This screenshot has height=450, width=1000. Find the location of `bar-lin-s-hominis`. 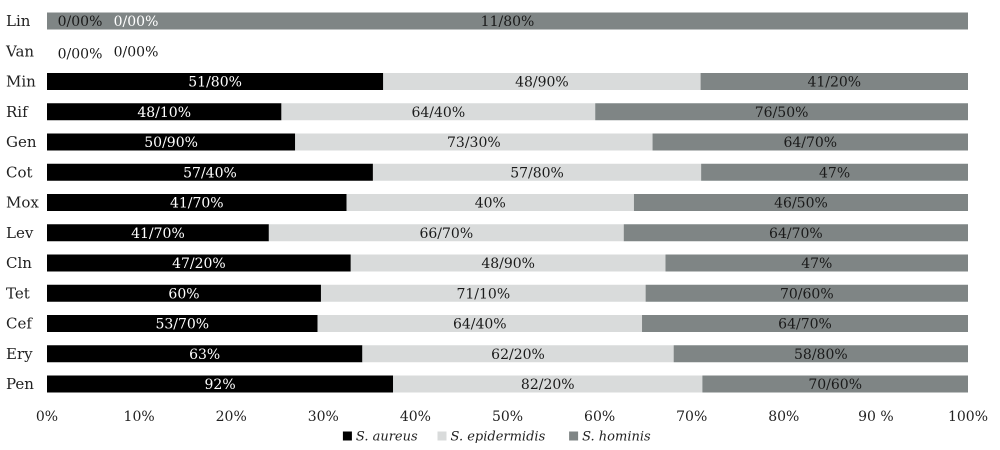

bar-lin-s-hominis is located at coordinates (507, 21).